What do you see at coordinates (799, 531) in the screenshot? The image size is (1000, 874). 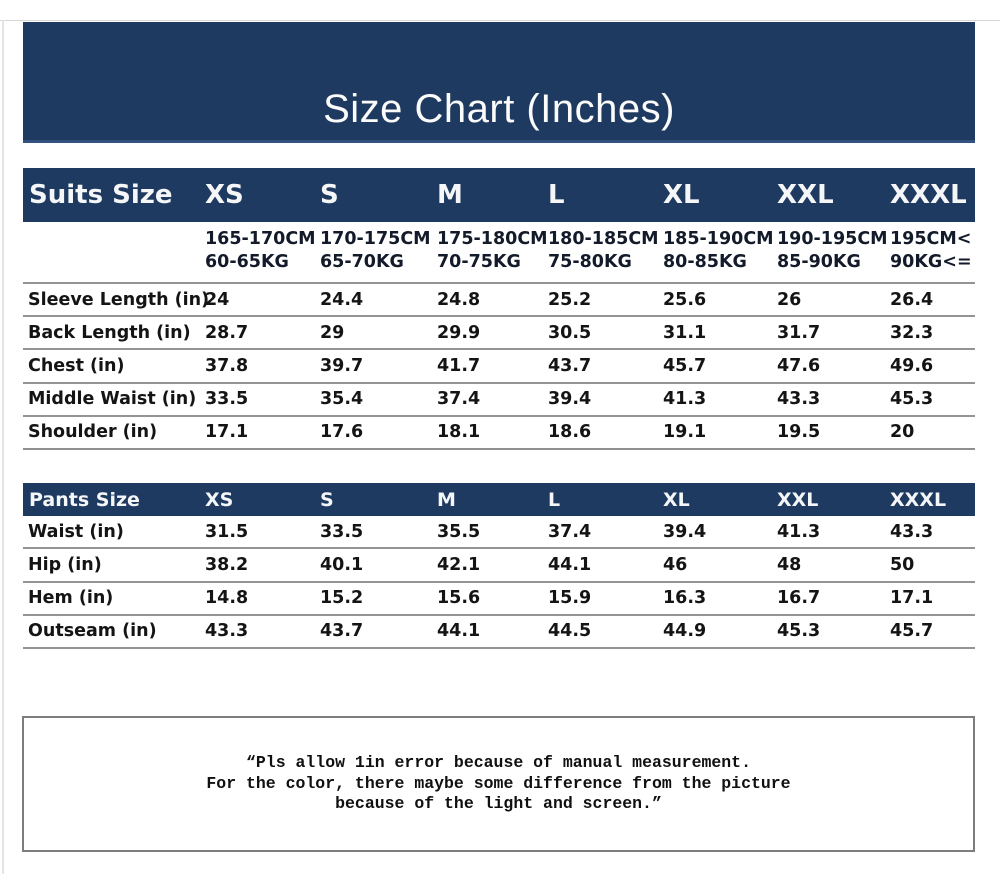 I see `measurement-value: 41.3` at bounding box center [799, 531].